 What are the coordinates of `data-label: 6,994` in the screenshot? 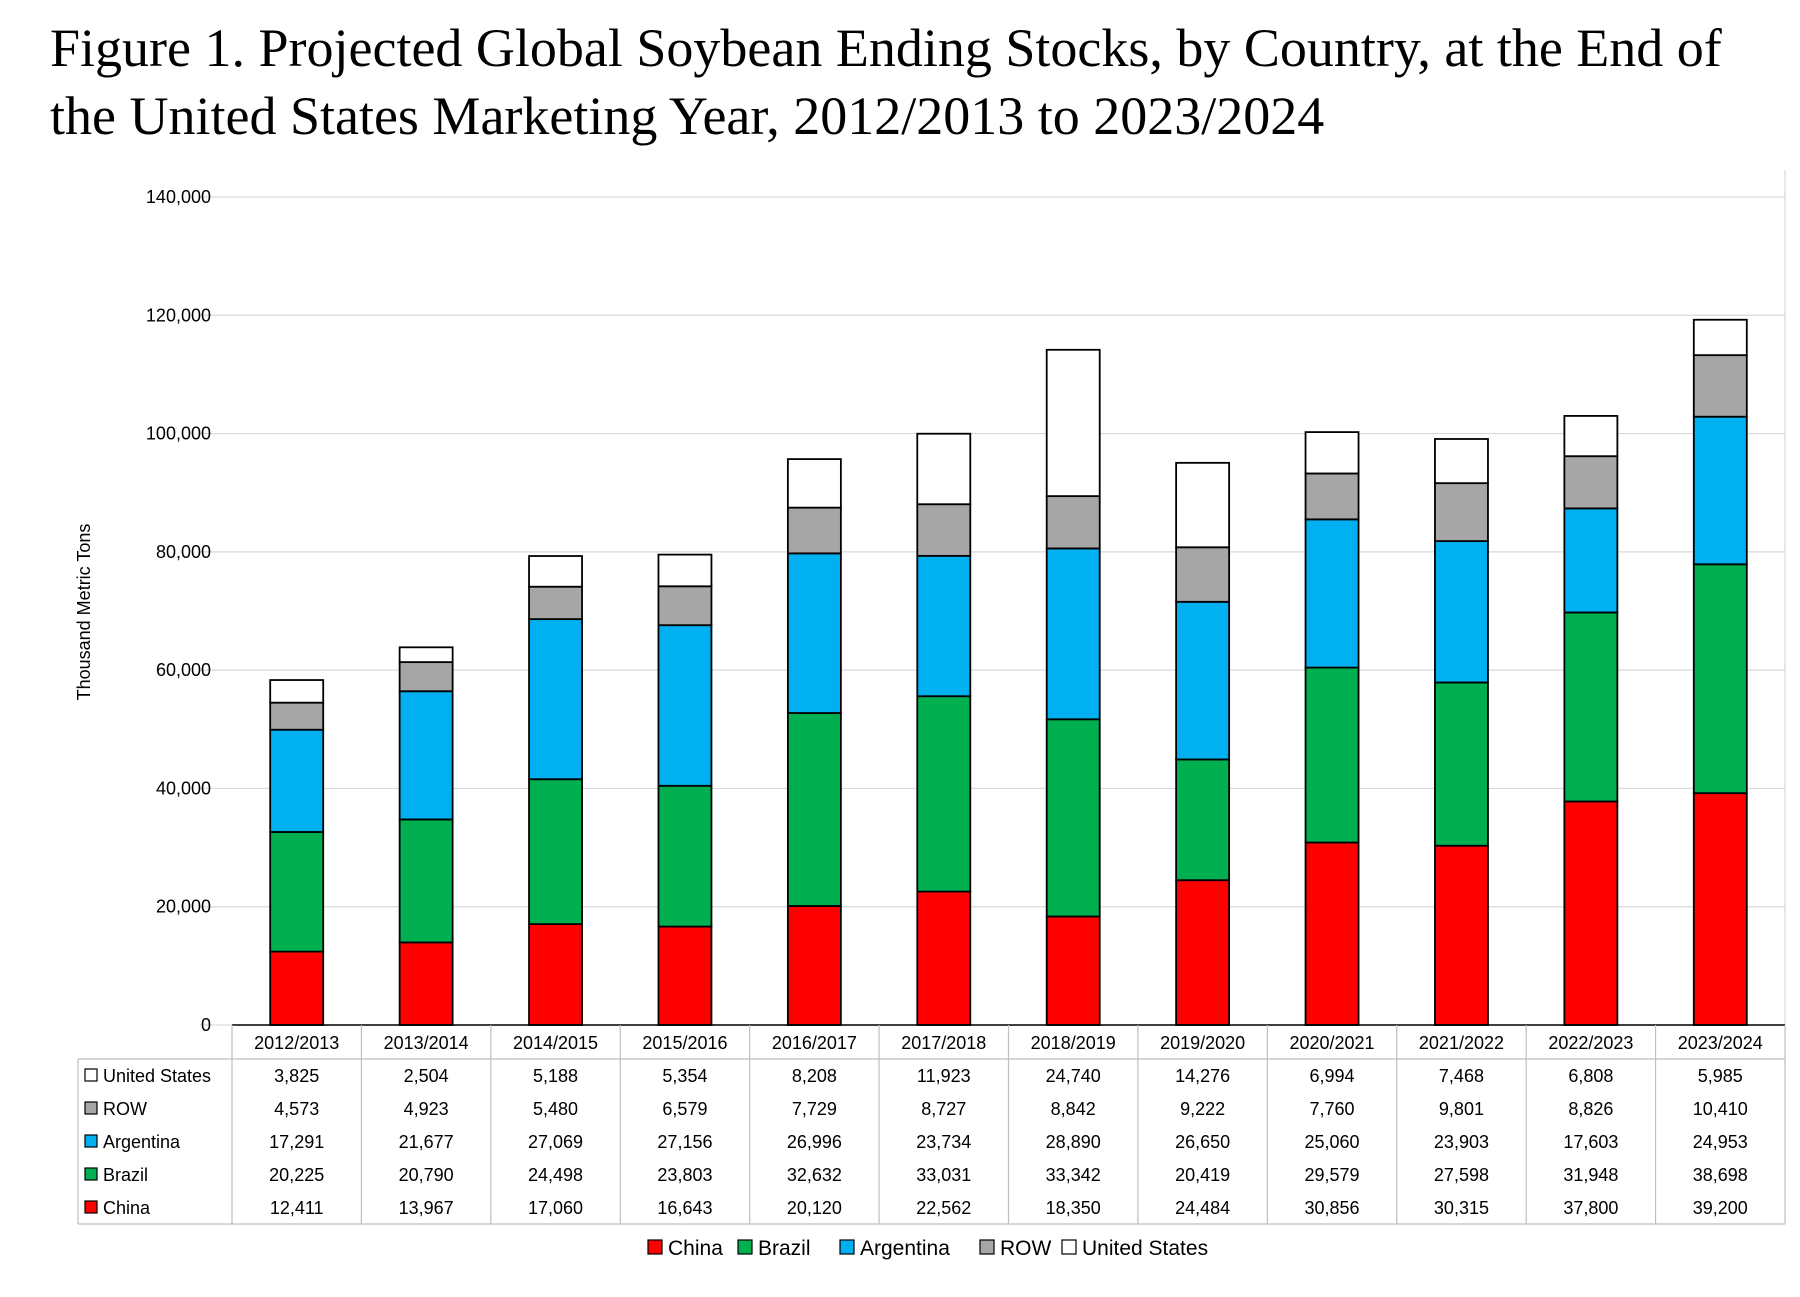 It's located at (1332, 1076).